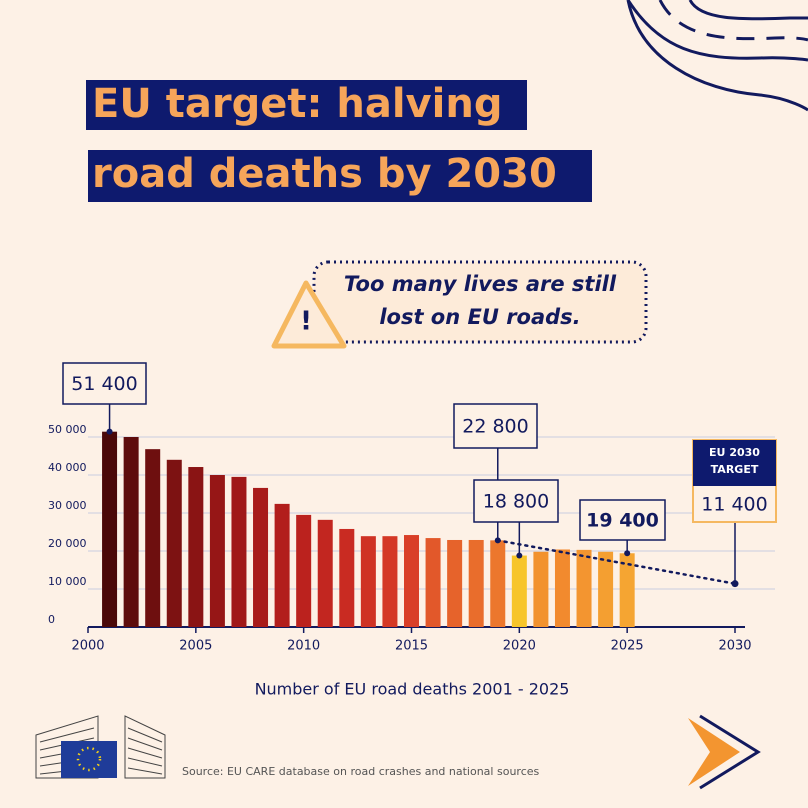 The width and height of the screenshot is (808, 808). What do you see at coordinates (724, 752) in the screenshot?
I see `arrow-decoration` at bounding box center [724, 752].